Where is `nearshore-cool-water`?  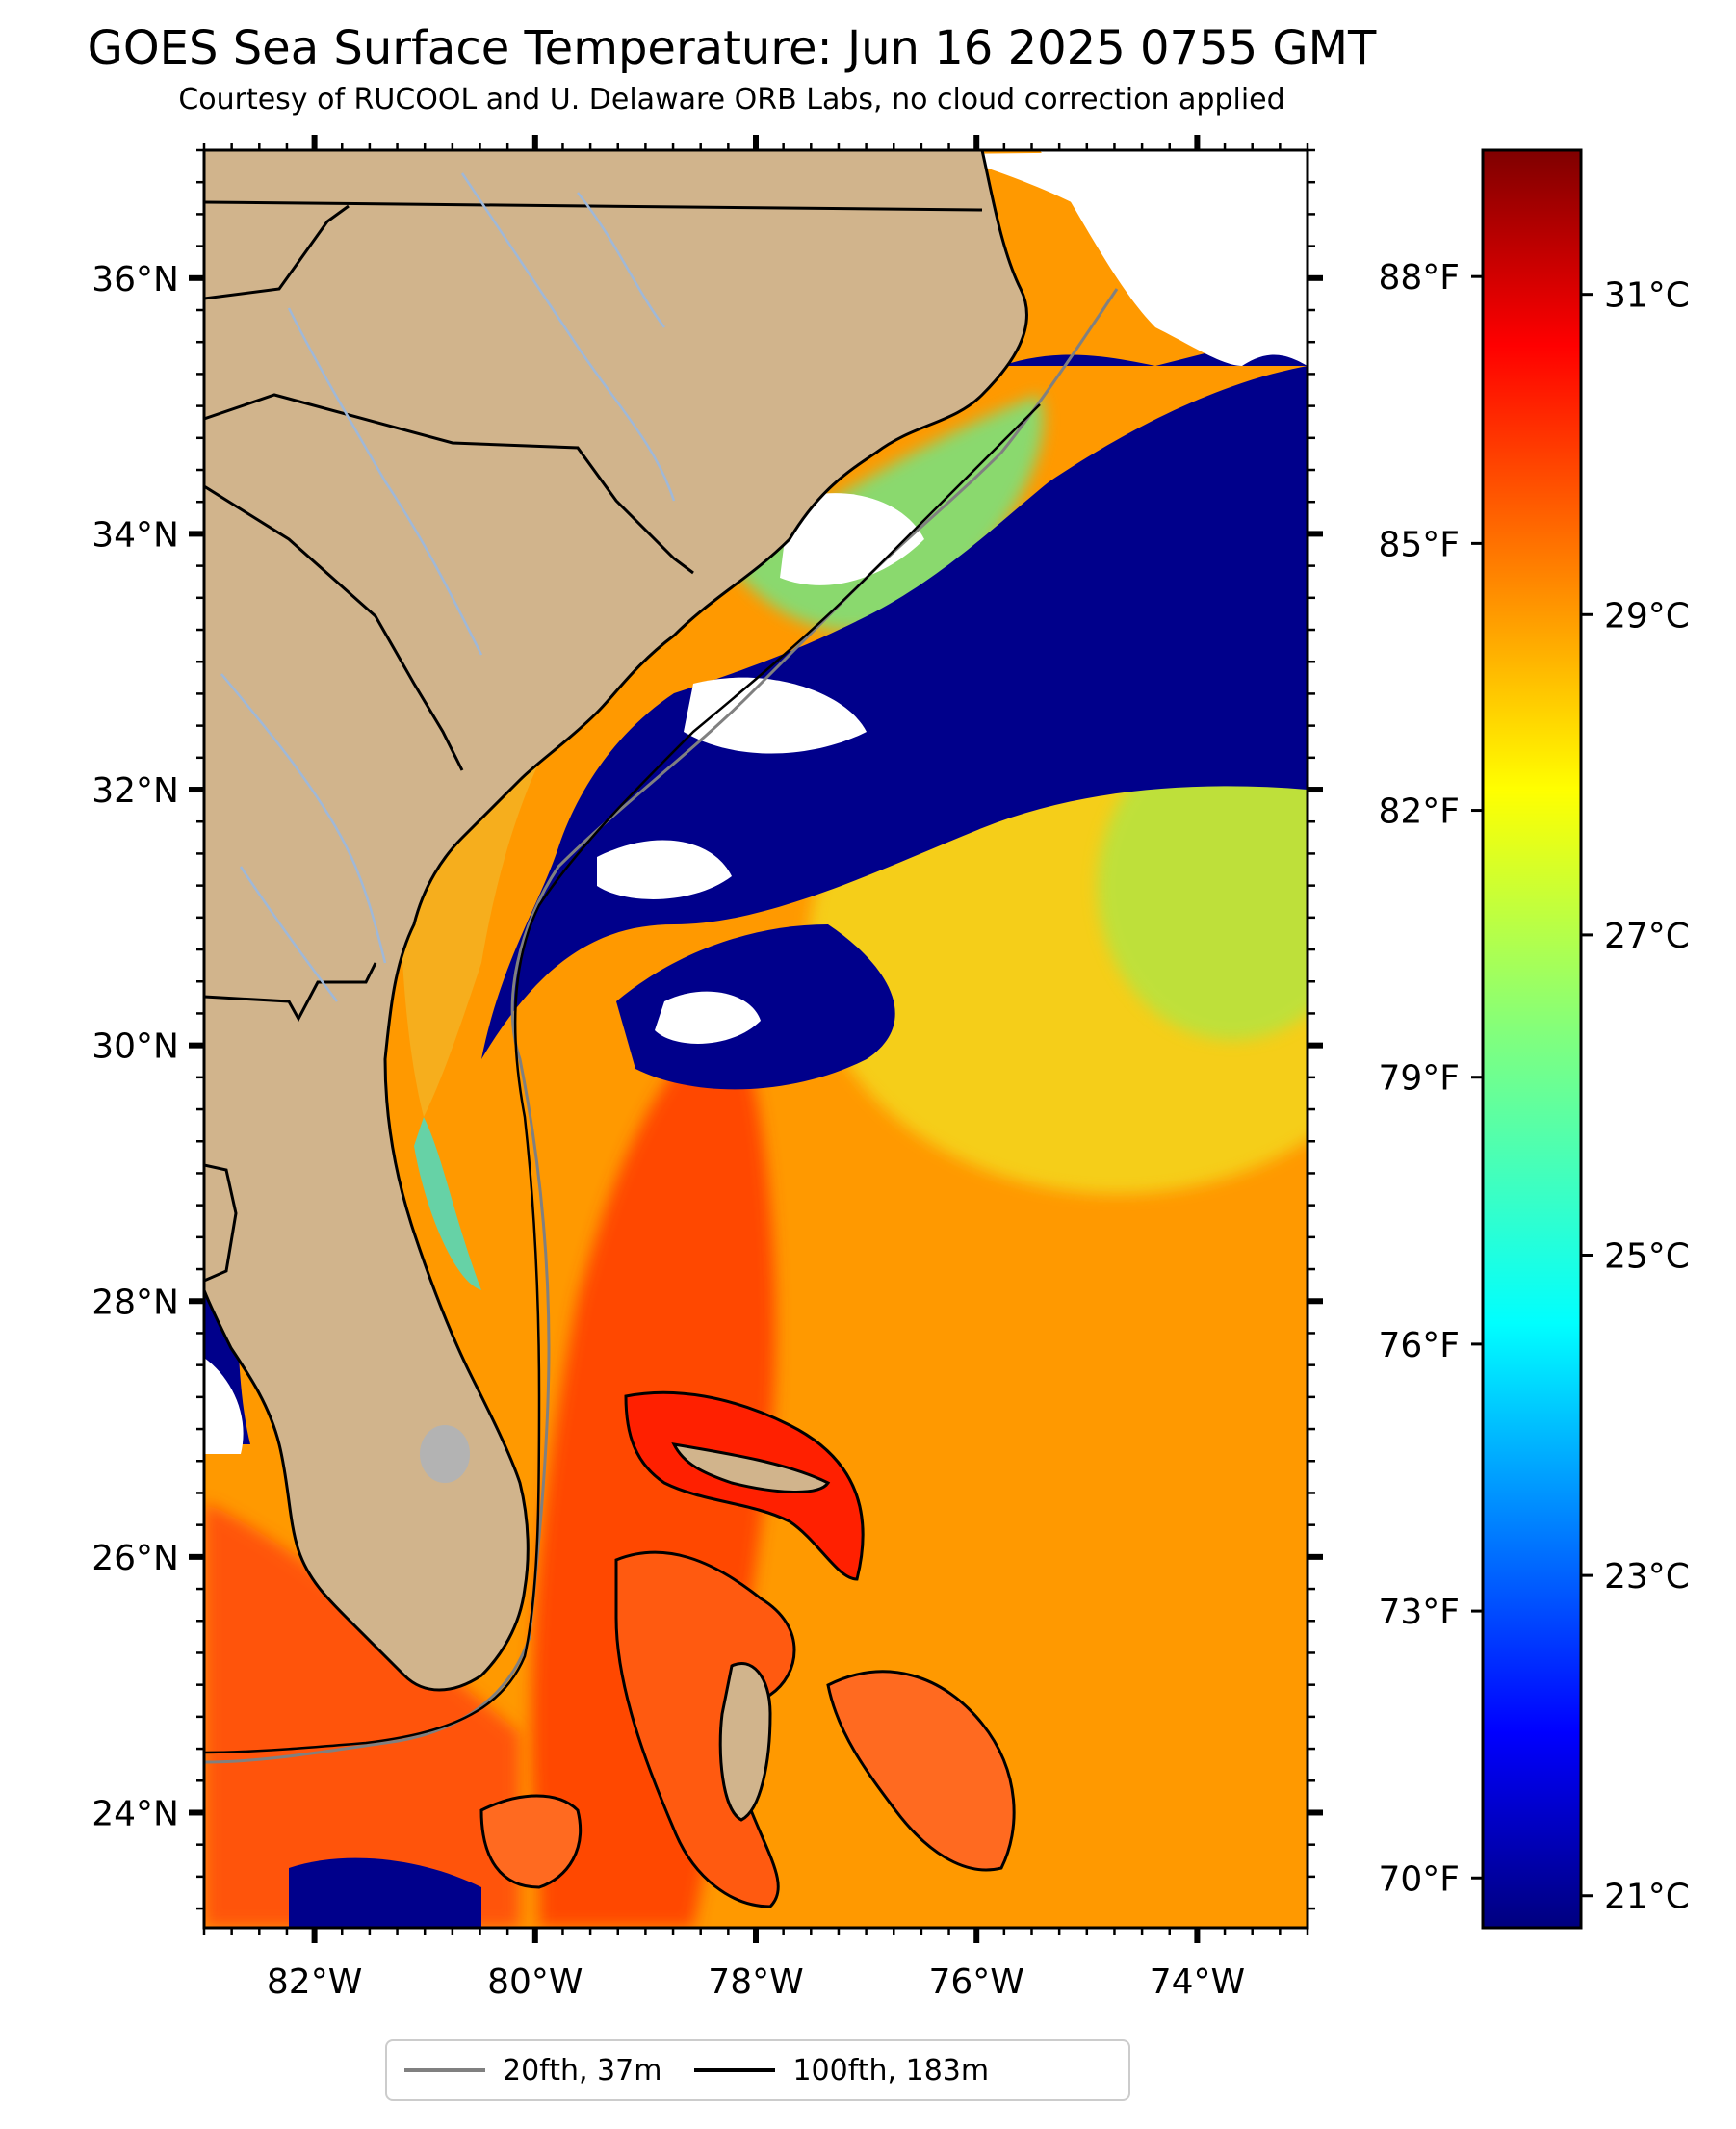 nearshore-cool-water is located at coordinates (448, 1203).